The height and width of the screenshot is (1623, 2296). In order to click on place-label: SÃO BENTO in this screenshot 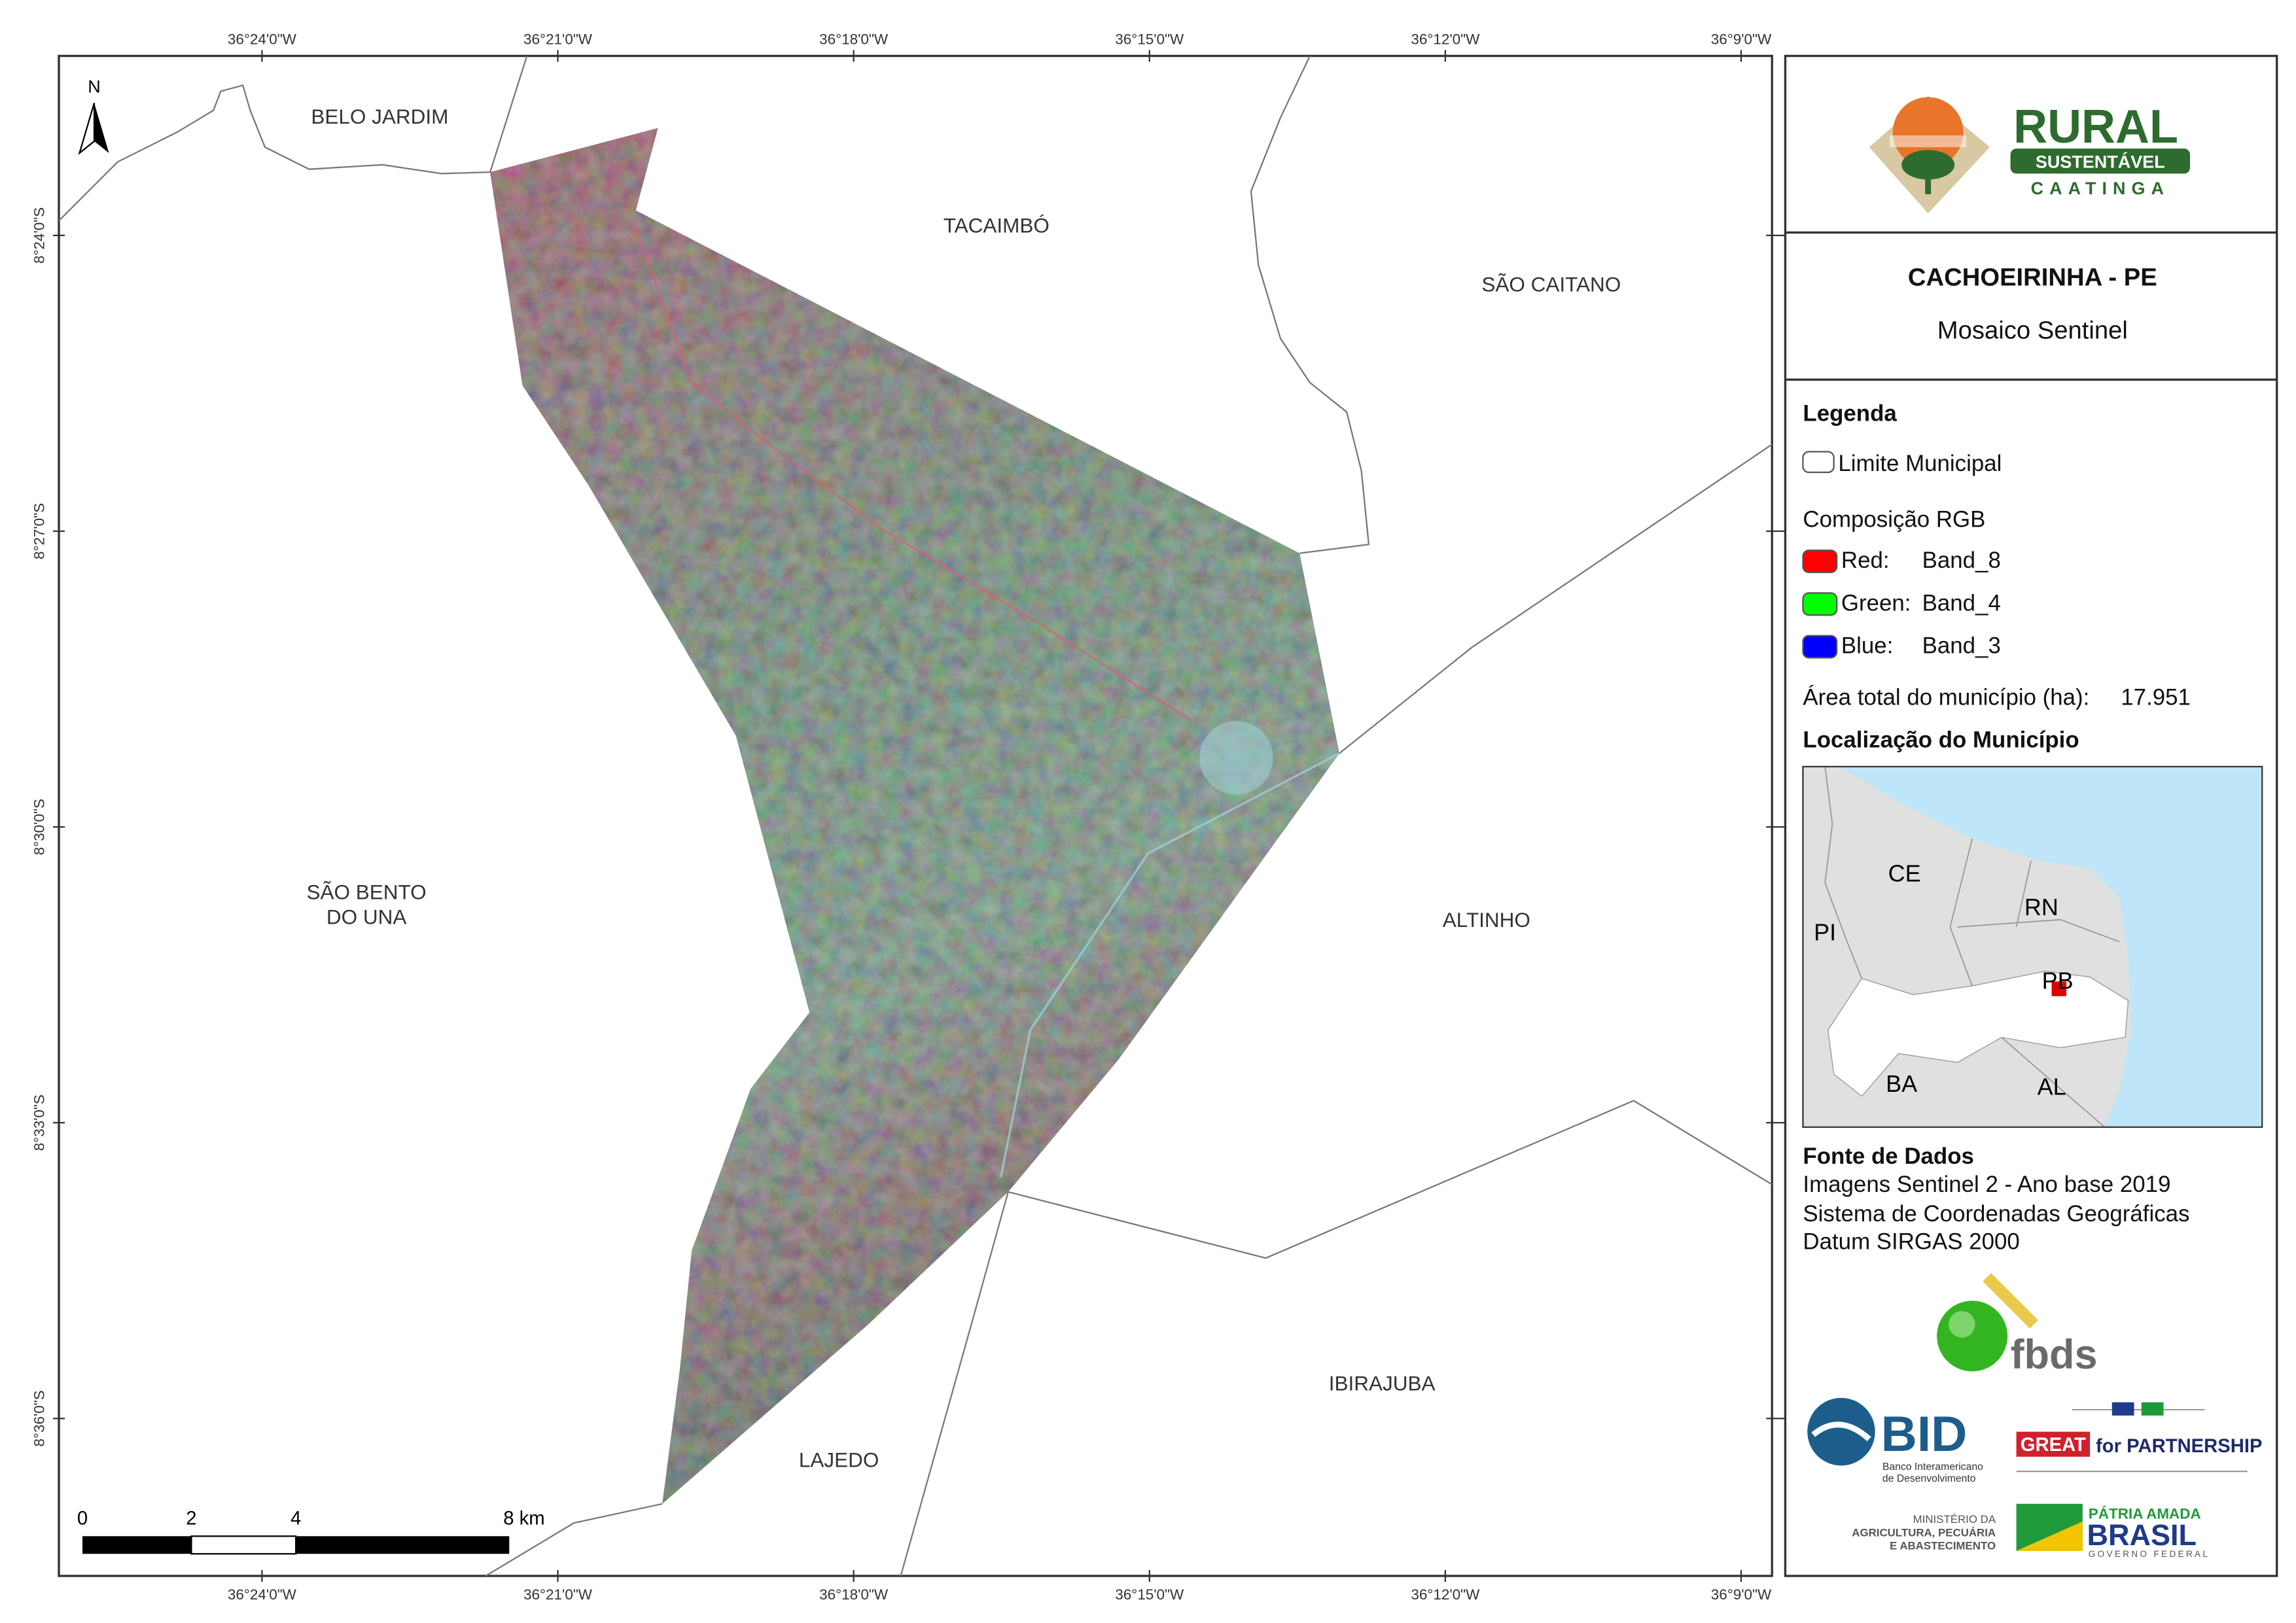, I will do `click(367, 891)`.